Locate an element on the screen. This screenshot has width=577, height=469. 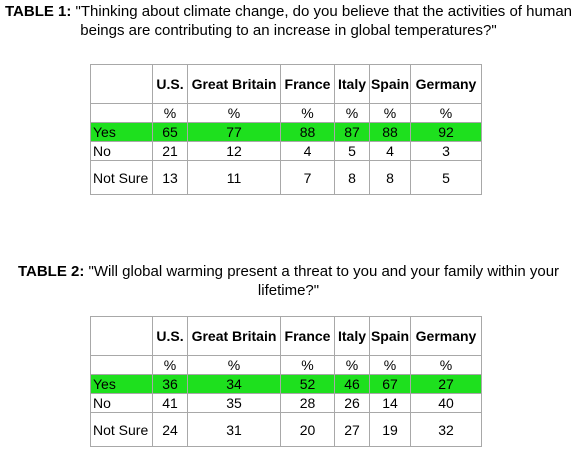
table1-cell: 21 is located at coordinates (170, 151).